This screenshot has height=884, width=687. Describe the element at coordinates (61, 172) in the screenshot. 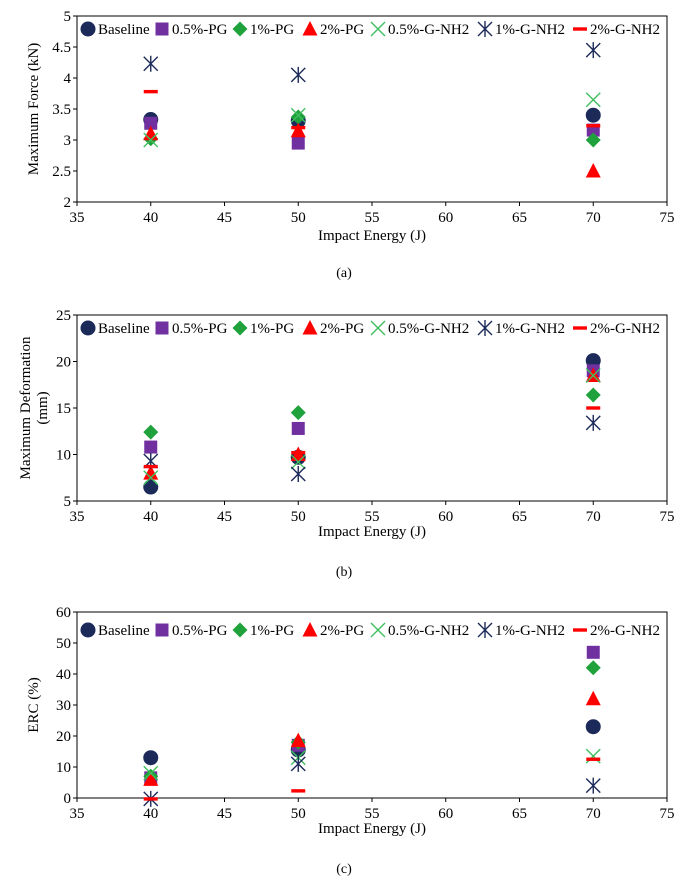

I see `y-tick-label: 2.5` at that location.